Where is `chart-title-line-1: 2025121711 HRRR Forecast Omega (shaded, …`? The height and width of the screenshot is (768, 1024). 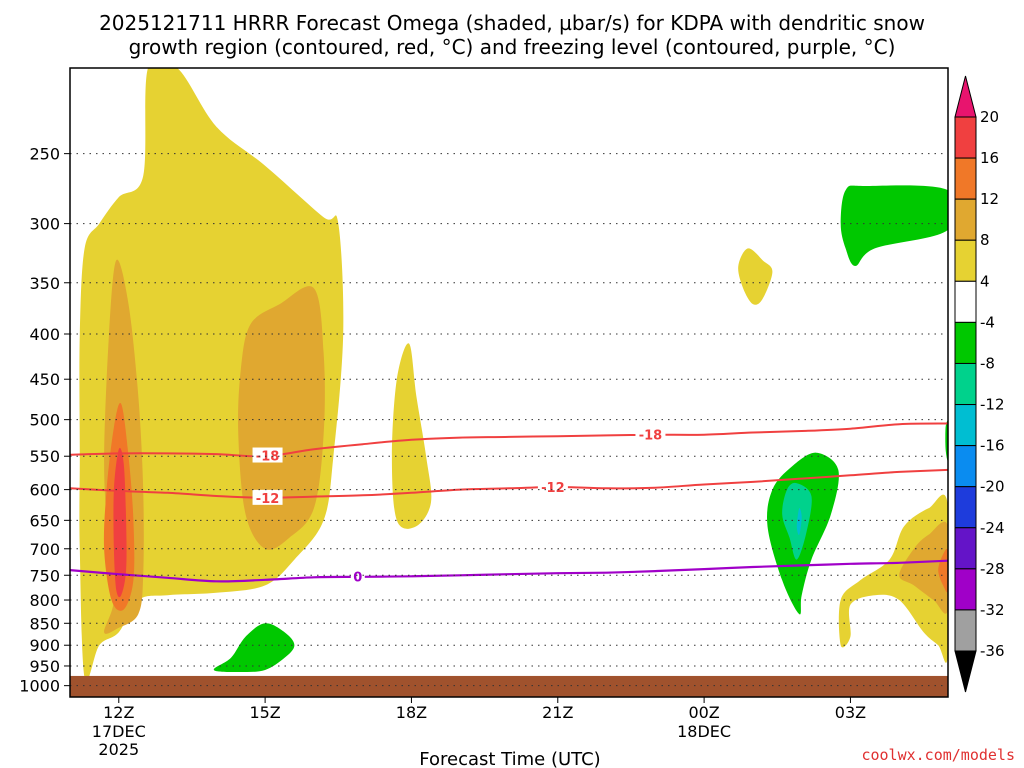
chart-title-line-1: 2025121711 HRRR Forecast Omega (shaded, … is located at coordinates (512, 23).